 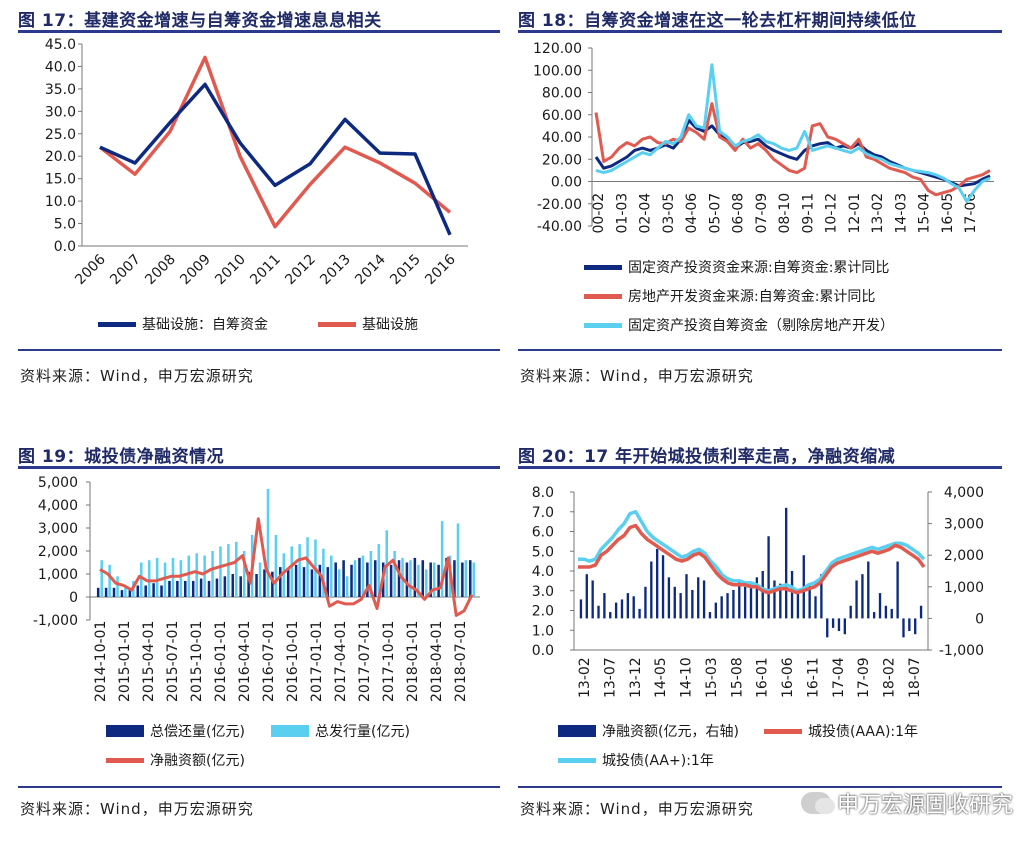 What do you see at coordinates (90, 269) in the screenshot?
I see `x-tick-label: 2006` at bounding box center [90, 269].